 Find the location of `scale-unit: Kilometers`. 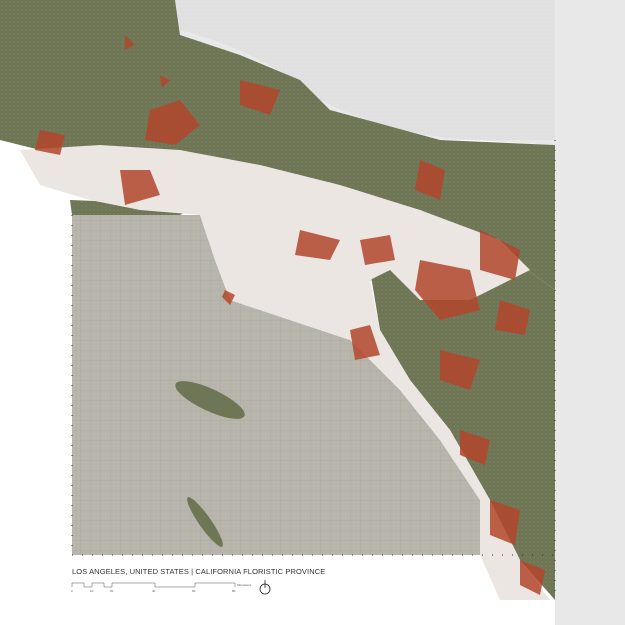

scale-unit: Kilometers is located at coordinates (244, 585).